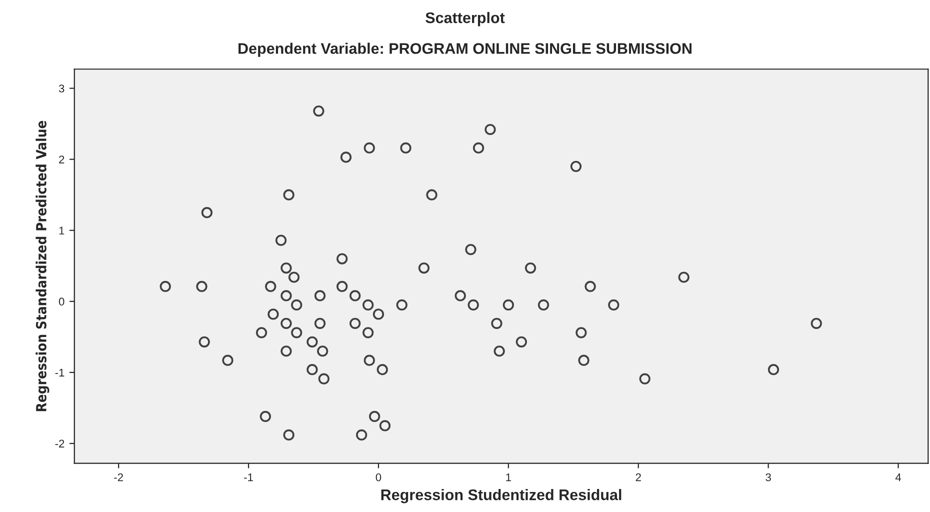 The image size is (930, 512). What do you see at coordinates (61, 88) in the screenshot?
I see `y-tick-label: 3` at bounding box center [61, 88].